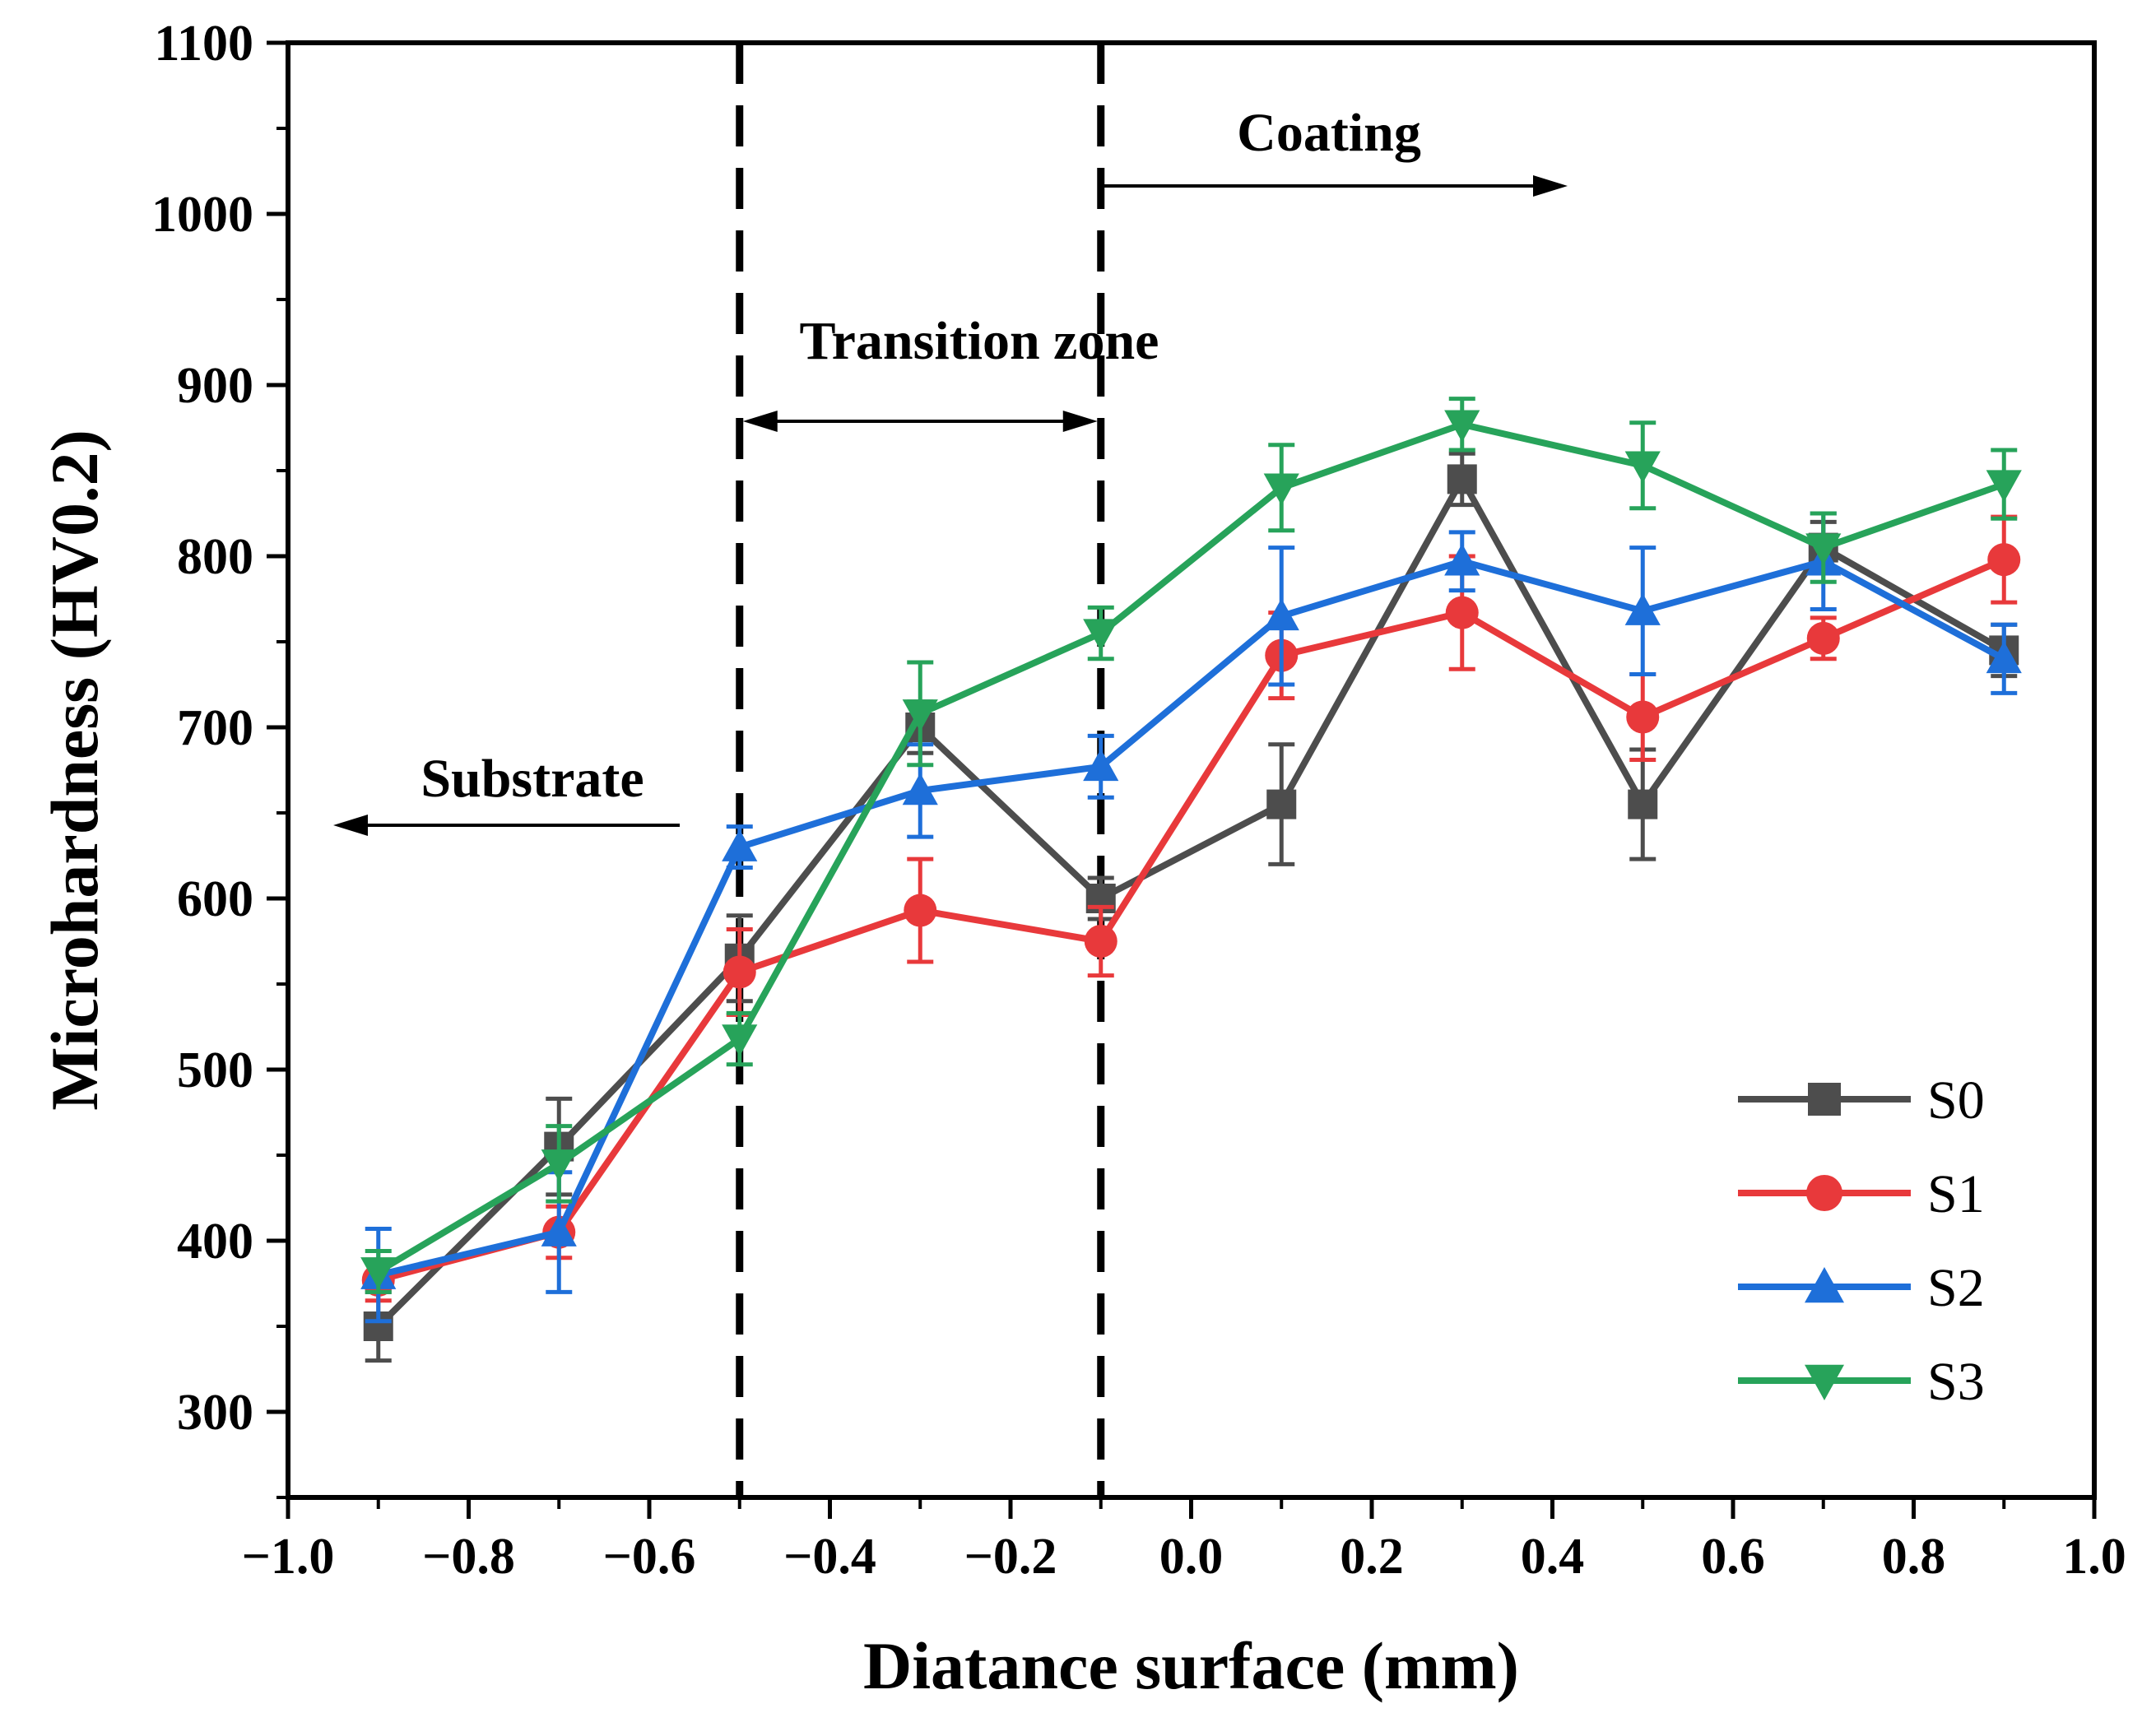 The height and width of the screenshot is (1713, 2156). I want to click on y-tick-label: 700, so click(215, 728).